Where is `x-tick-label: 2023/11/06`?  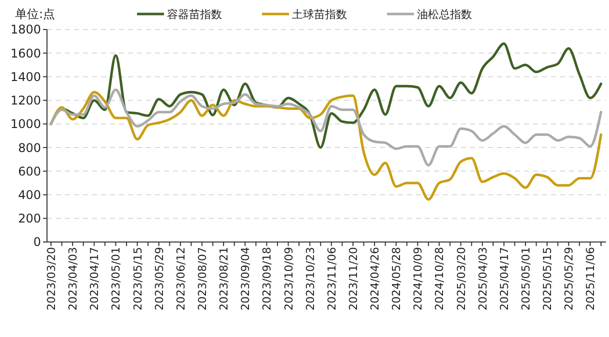 x-tick-label: 2023/11/06 is located at coordinates (331, 278).